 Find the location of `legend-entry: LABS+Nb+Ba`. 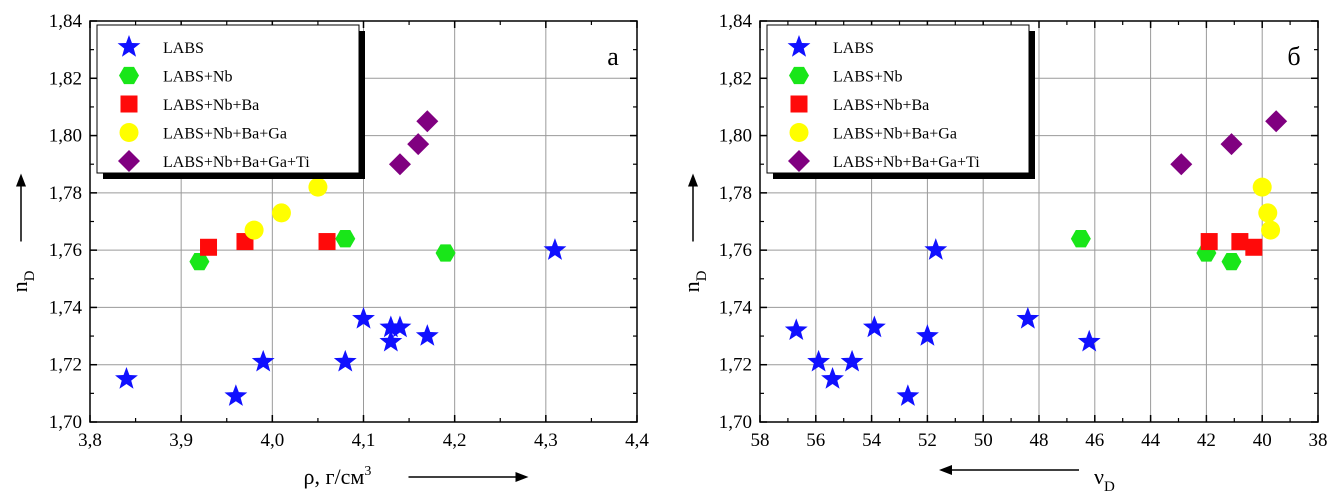

legend-entry: LABS+Nb+Ba is located at coordinates (211, 105).